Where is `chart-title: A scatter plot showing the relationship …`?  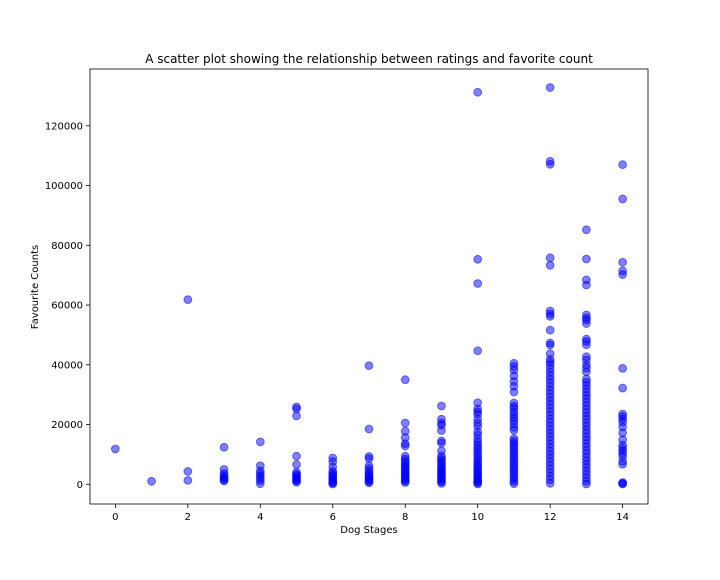
chart-title: A scatter plot showing the relationship … is located at coordinates (369, 59).